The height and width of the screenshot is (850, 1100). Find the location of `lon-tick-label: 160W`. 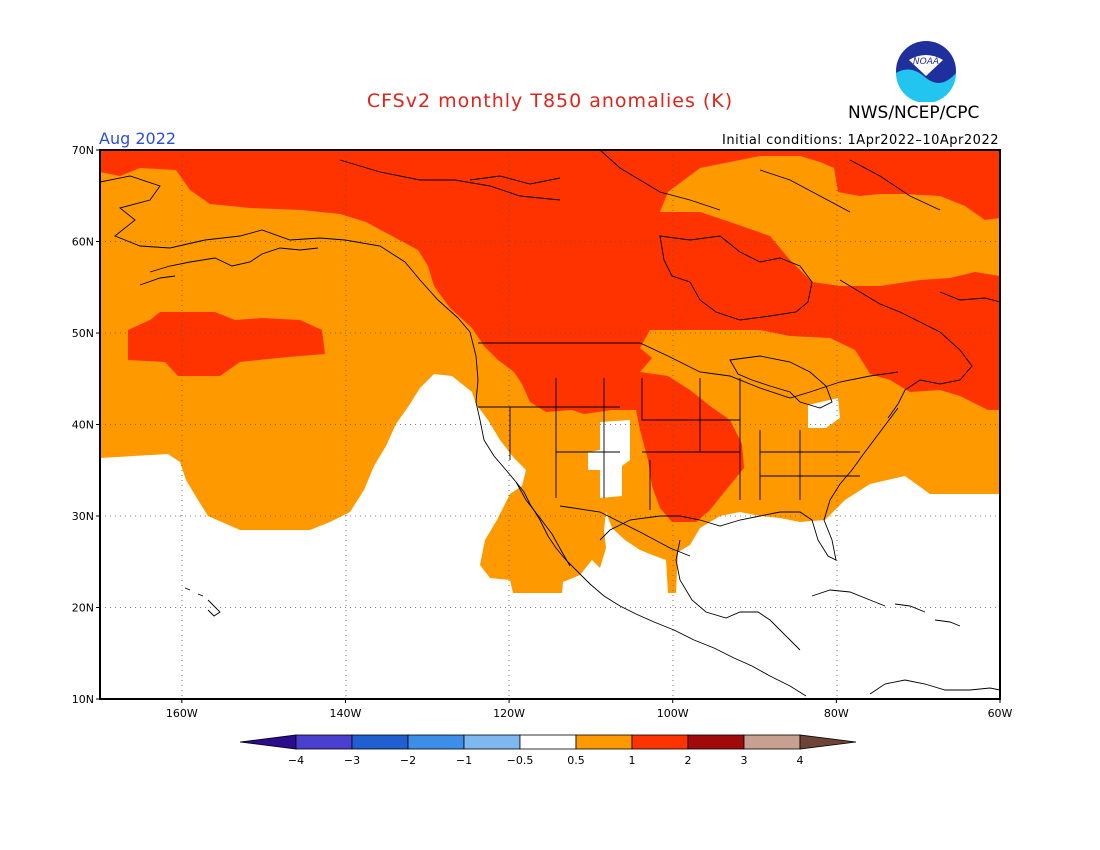

lon-tick-label: 160W is located at coordinates (182, 713).